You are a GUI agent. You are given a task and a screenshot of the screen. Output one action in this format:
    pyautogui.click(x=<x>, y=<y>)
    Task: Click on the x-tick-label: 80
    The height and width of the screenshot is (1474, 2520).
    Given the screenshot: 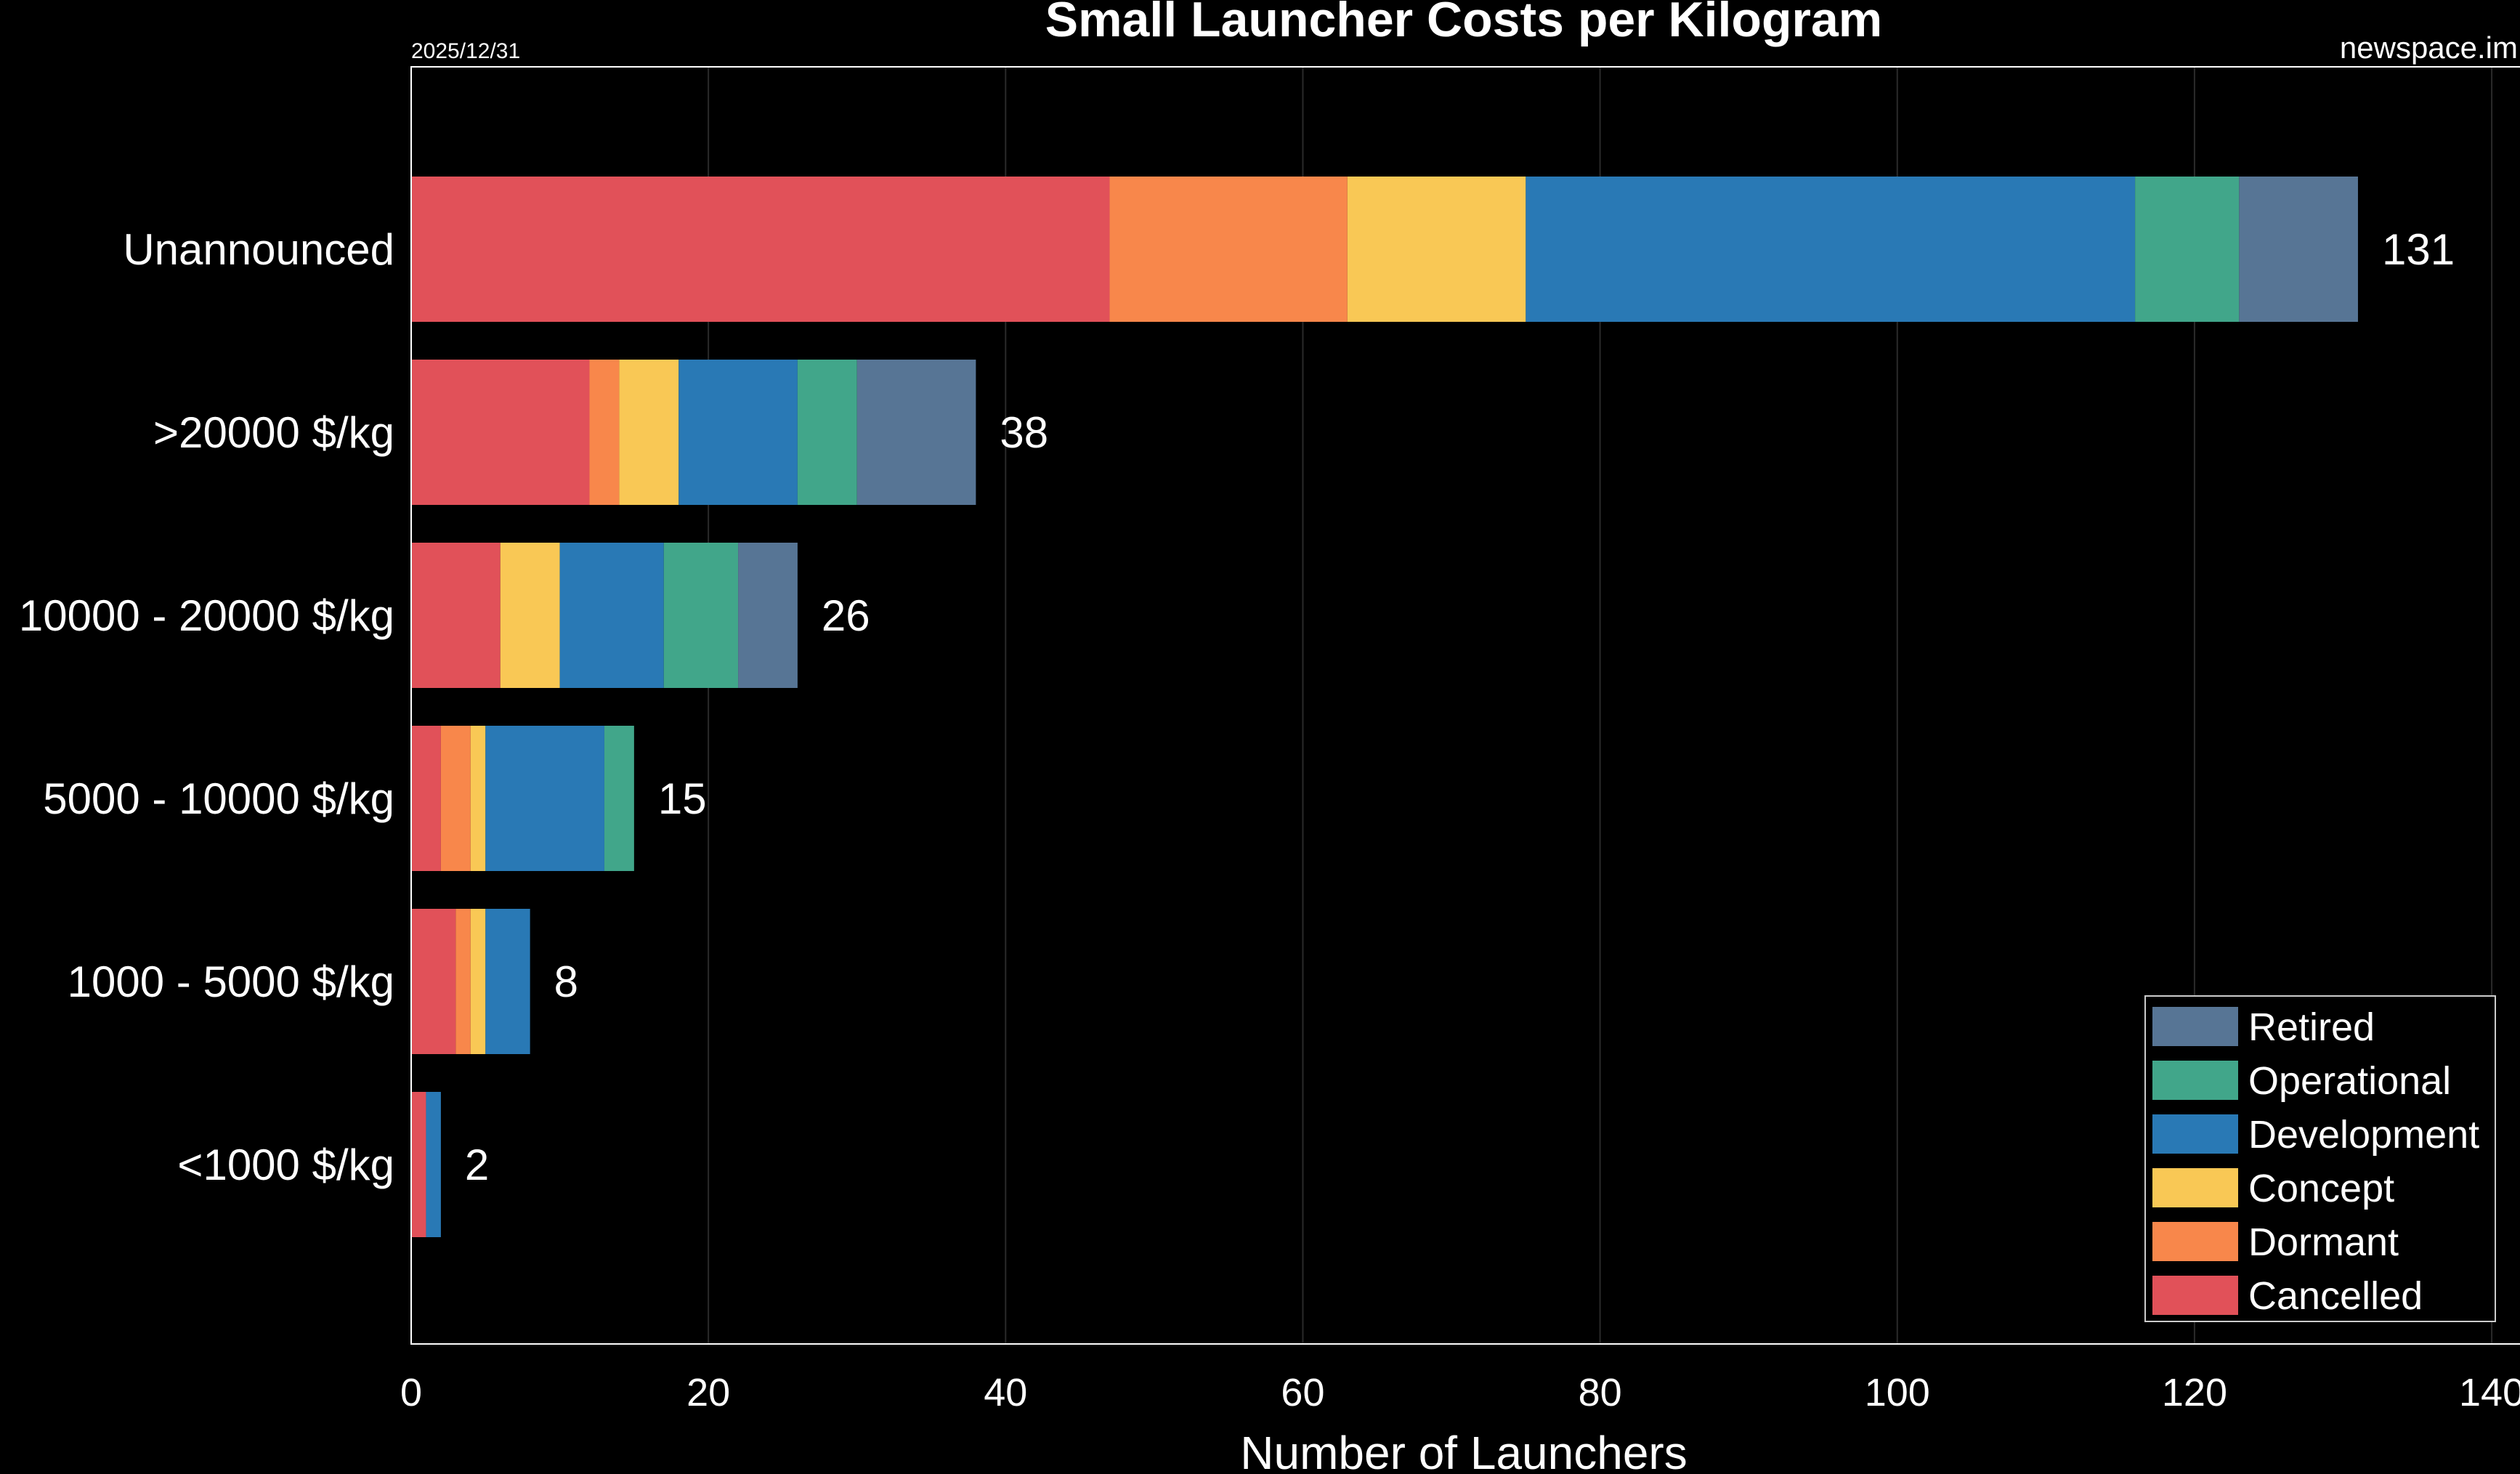 What is the action you would take?
    pyautogui.click(x=1600, y=1392)
    